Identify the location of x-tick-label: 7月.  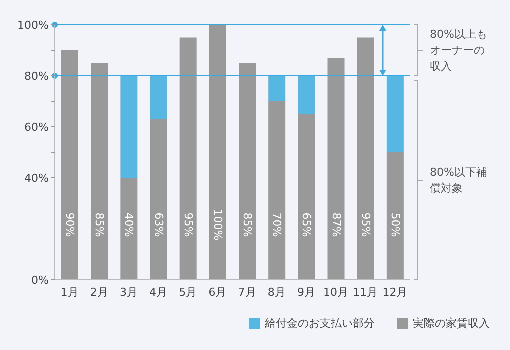
(247, 292).